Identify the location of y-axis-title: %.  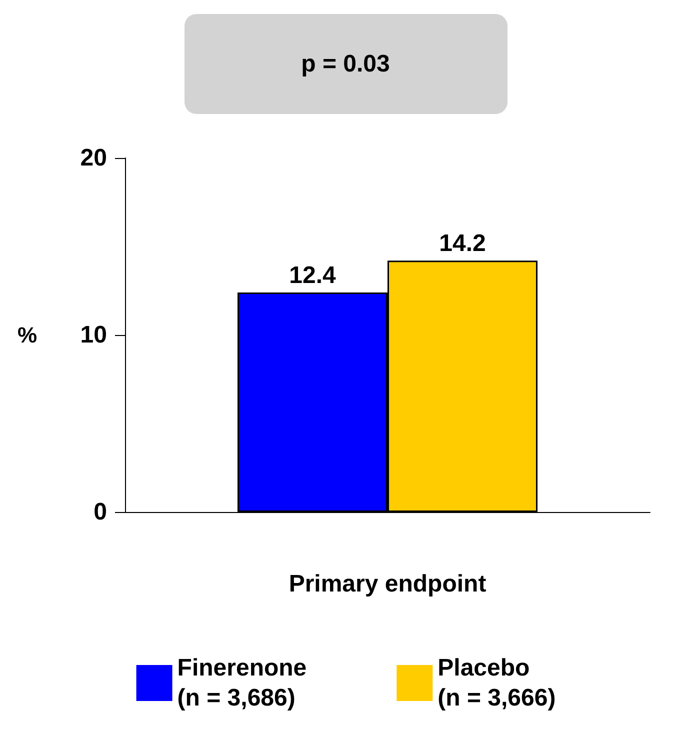
(27, 335).